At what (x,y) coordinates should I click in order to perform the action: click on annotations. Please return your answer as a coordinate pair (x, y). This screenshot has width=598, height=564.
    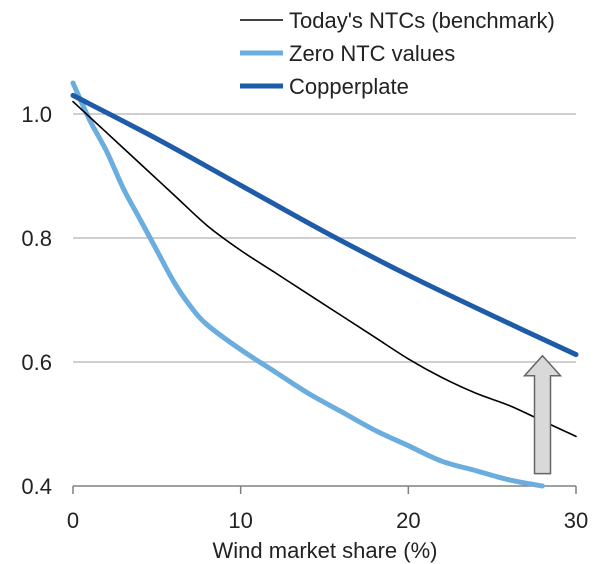
    Looking at the image, I should click on (542, 414).